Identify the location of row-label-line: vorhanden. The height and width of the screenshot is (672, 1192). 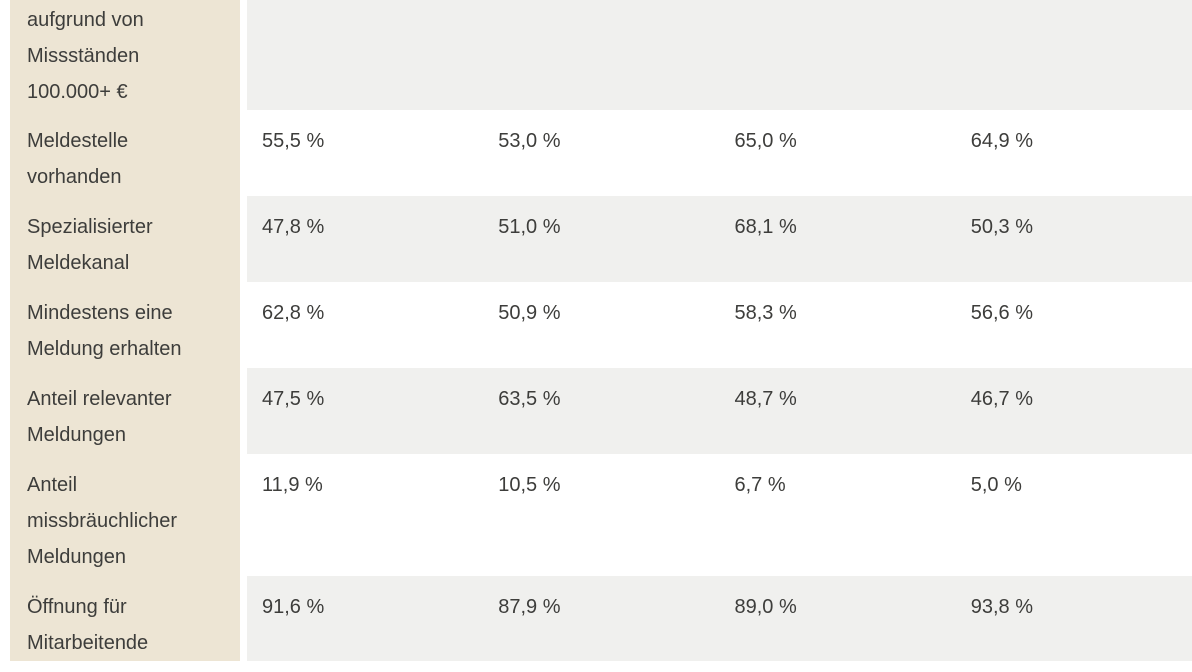
(74, 177).